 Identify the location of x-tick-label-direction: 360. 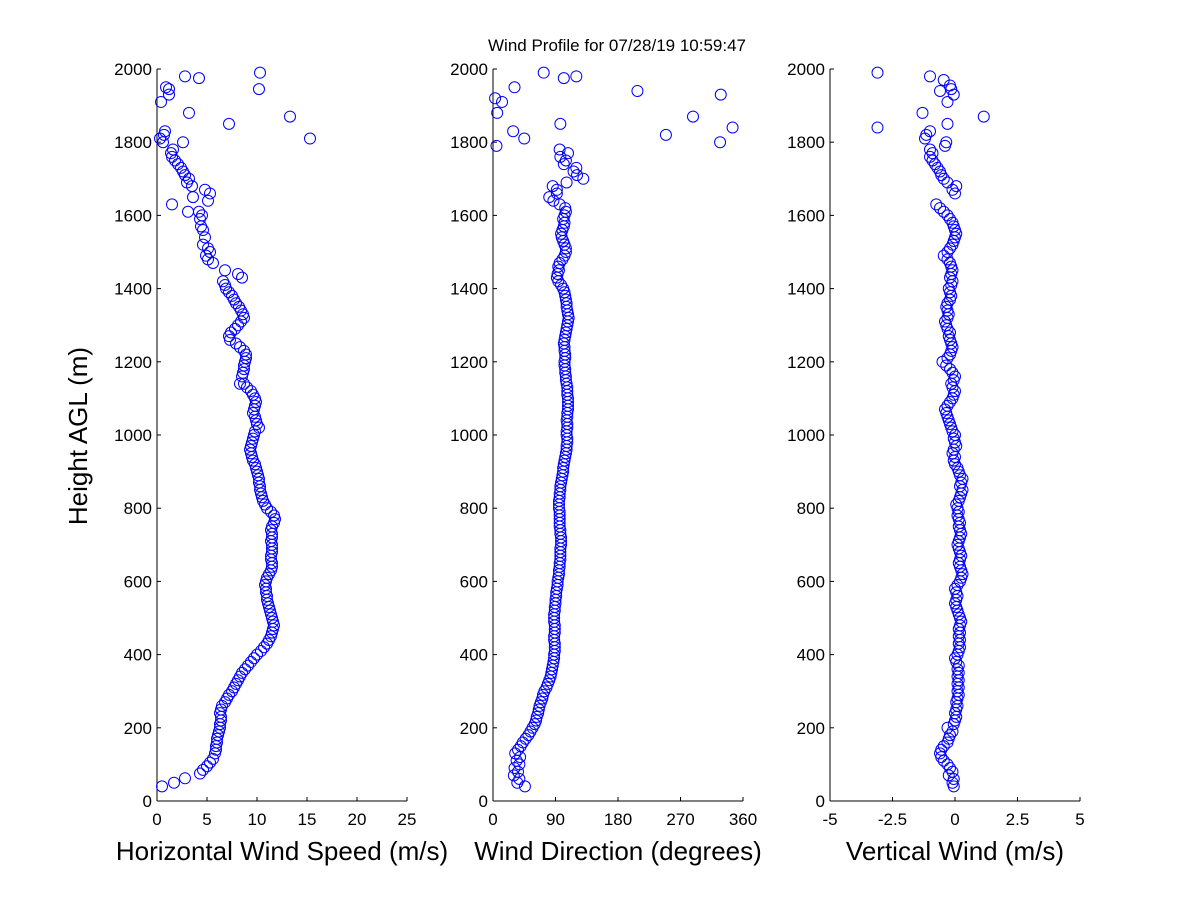
(743, 819).